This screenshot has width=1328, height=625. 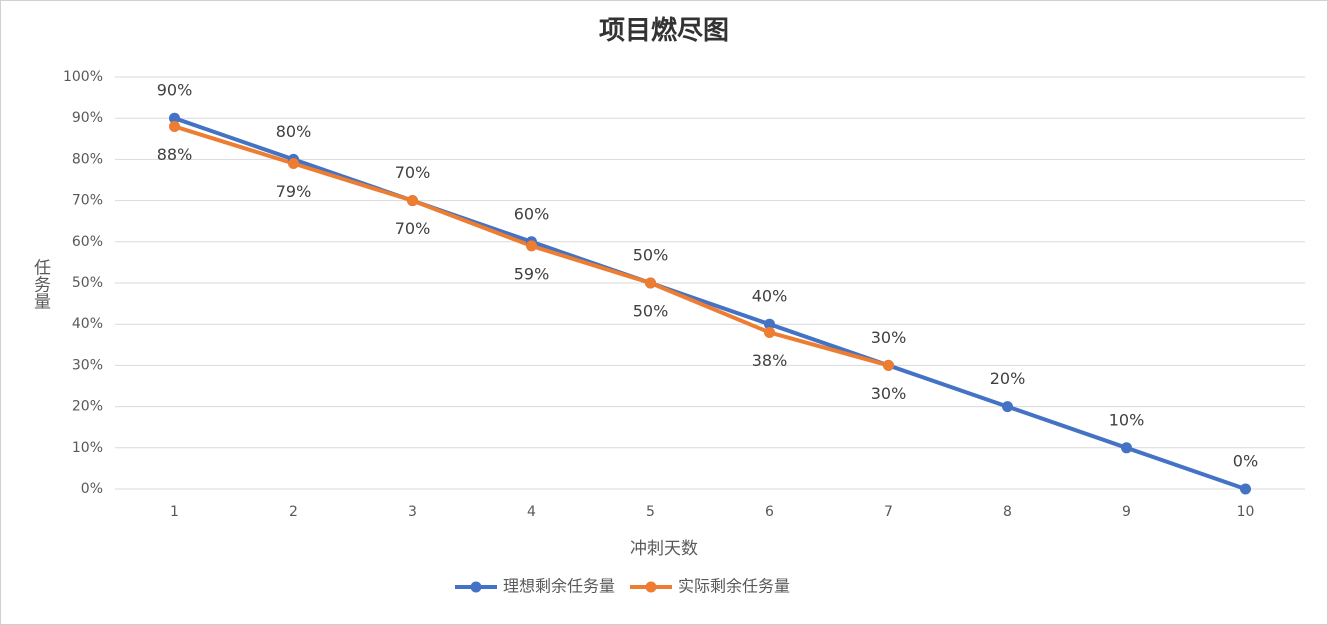 What do you see at coordinates (1246, 512) in the screenshot?
I see `x-tick-label: 10` at bounding box center [1246, 512].